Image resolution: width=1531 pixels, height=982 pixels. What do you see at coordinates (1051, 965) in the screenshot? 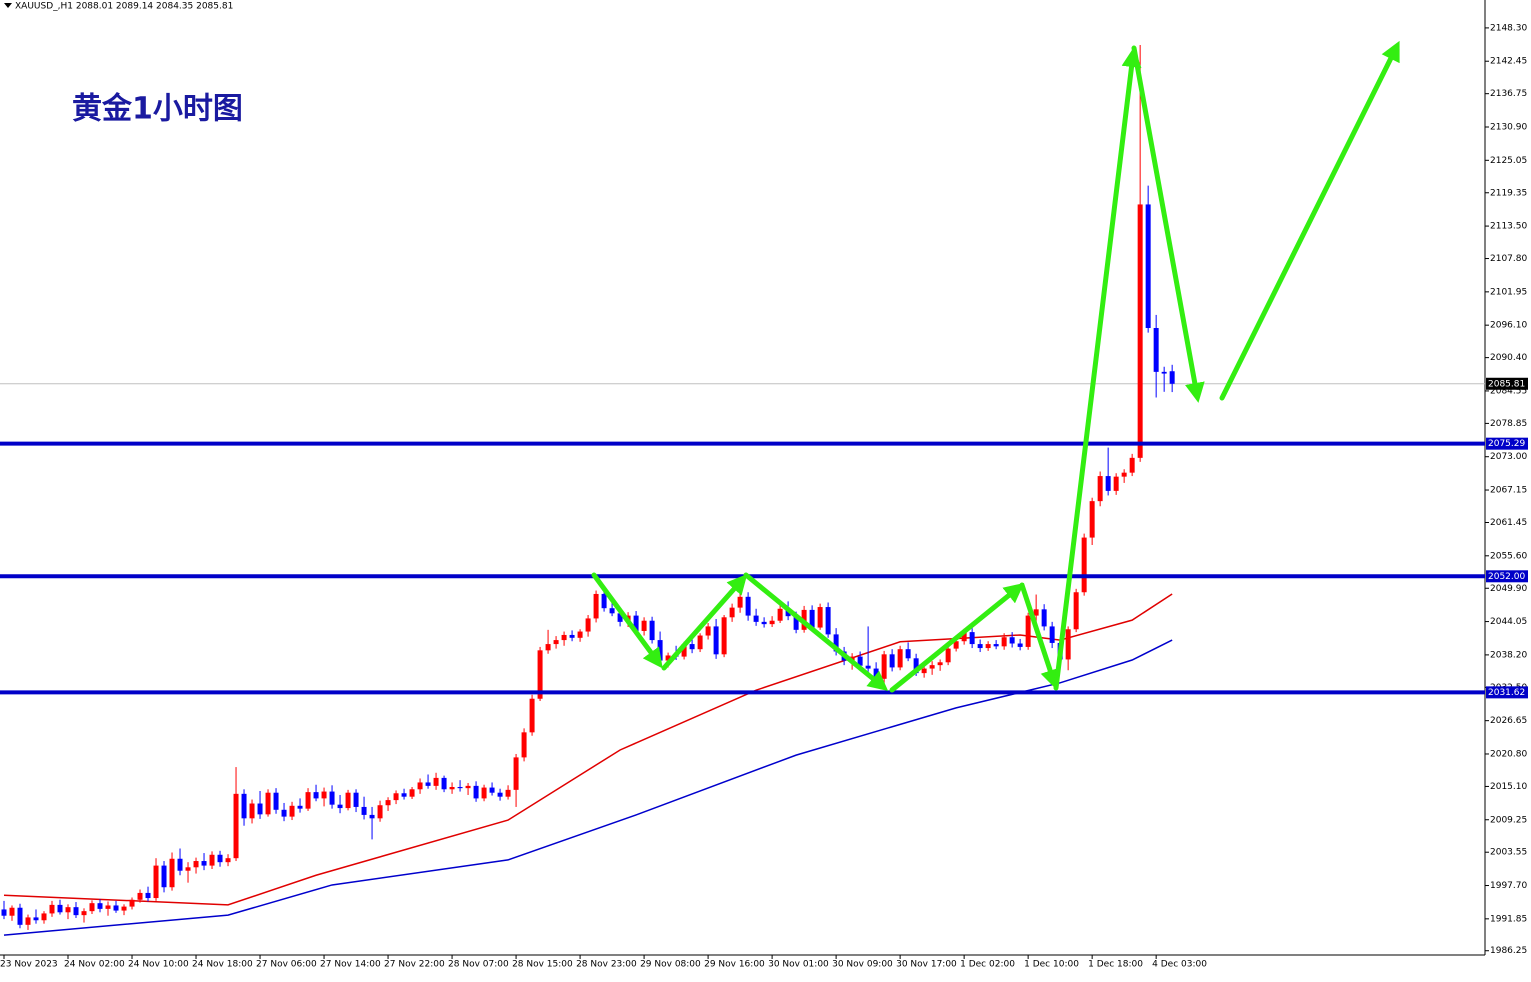
I see `x-tick-label: 1 Dec 10:00` at bounding box center [1051, 965].